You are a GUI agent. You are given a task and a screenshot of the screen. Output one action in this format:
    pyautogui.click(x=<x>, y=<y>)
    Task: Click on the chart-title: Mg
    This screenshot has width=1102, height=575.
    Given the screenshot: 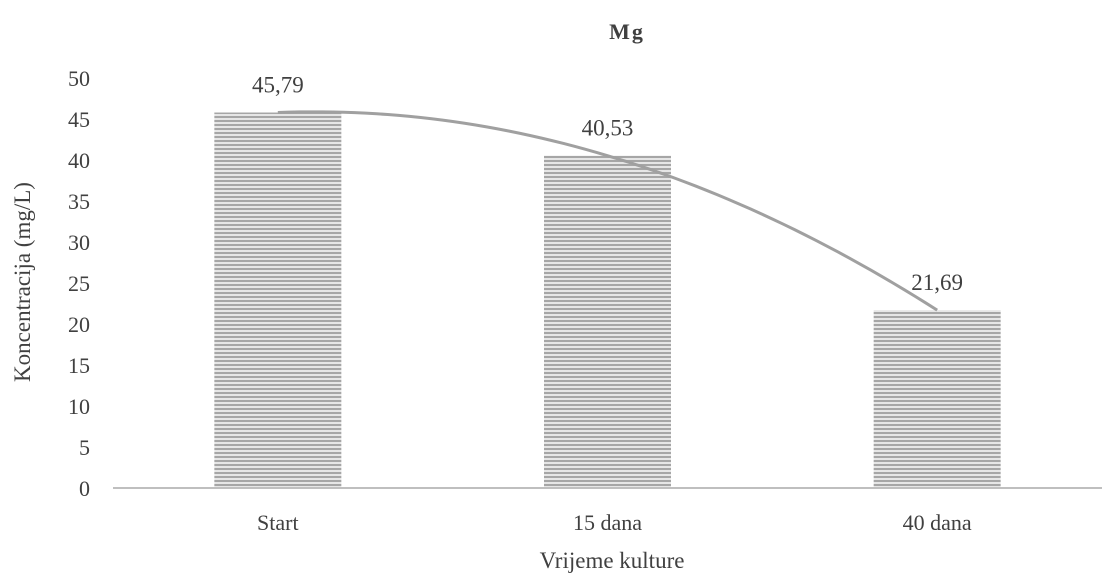 What is the action you would take?
    pyautogui.click(x=627, y=31)
    